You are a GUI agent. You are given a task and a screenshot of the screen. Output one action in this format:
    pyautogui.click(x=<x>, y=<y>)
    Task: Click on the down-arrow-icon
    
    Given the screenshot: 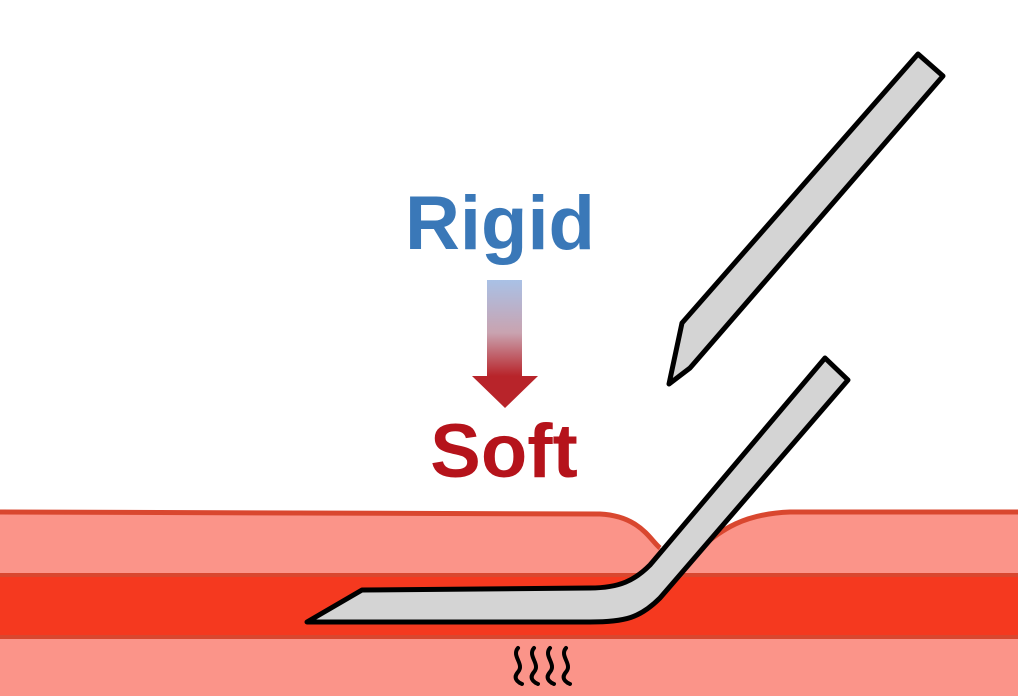 What is the action you would take?
    pyautogui.click(x=505, y=344)
    